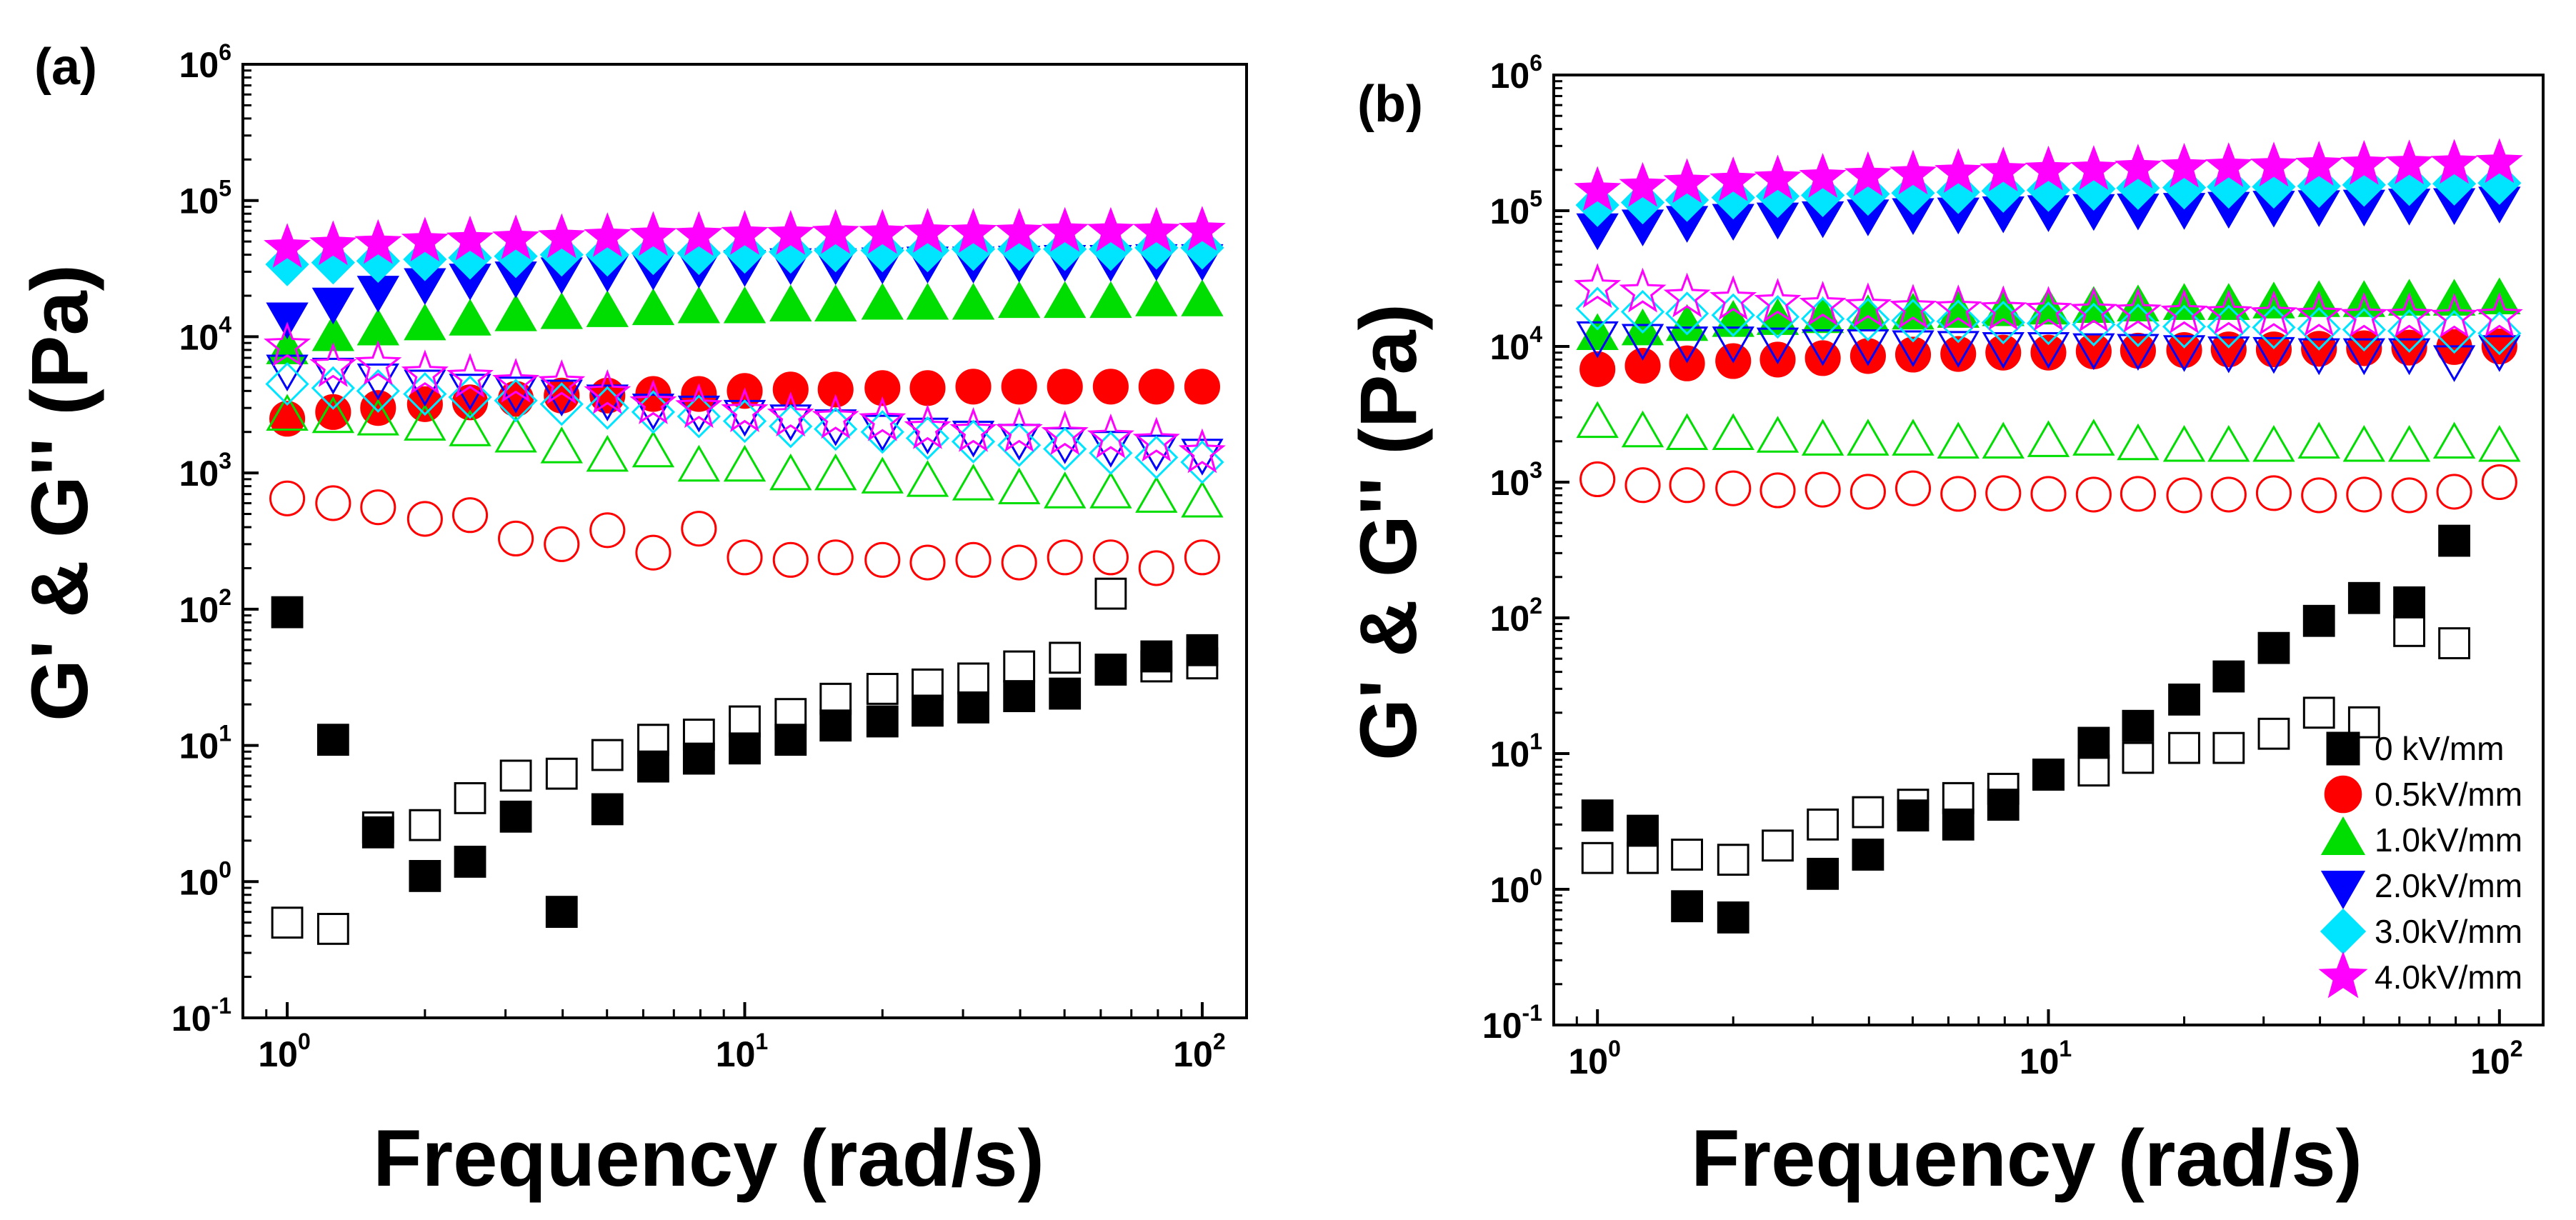 The height and width of the screenshot is (1220, 2576). What do you see at coordinates (1516, 344) in the screenshot?
I see `panel-b-y-tick-label: 10⁴` at bounding box center [1516, 344].